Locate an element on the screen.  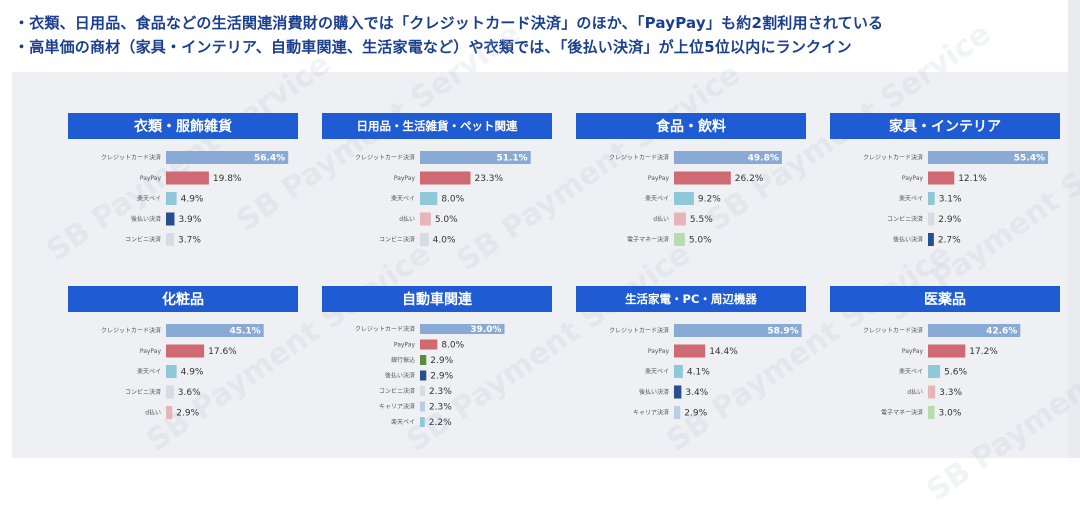
value-label: 45.1% is located at coordinates (244, 332).